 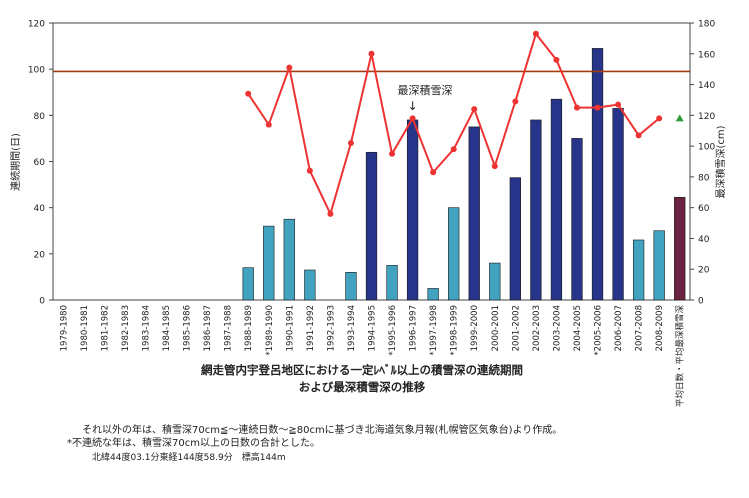 I want to click on x-tick-label: 1986-1987, so click(x=208, y=328).